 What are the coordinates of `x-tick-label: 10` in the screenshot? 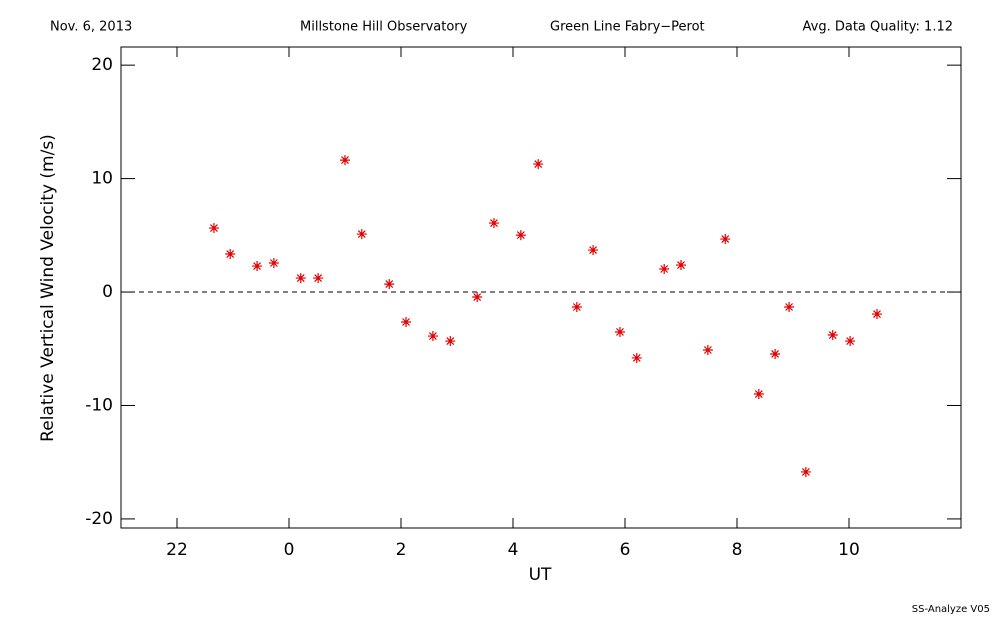 It's located at (849, 550).